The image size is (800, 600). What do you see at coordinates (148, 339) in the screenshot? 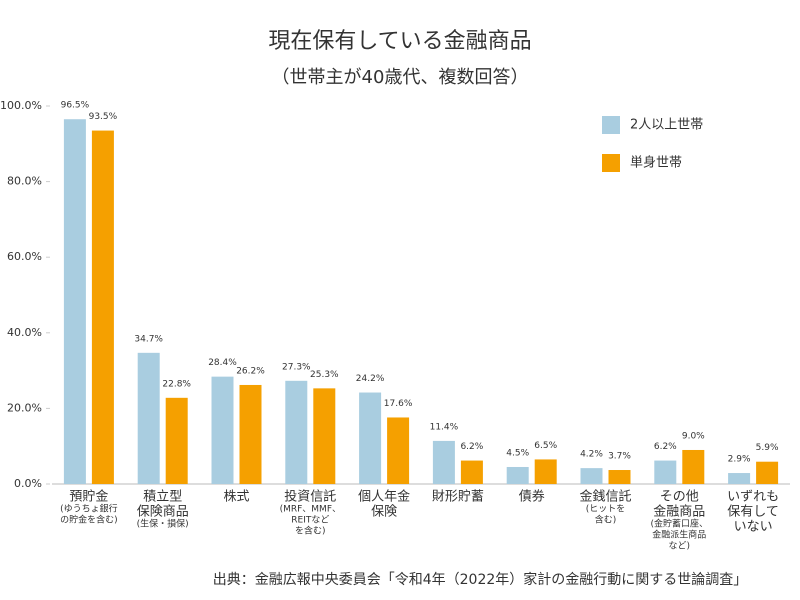
I see `value-label: 34.7%` at bounding box center [148, 339].